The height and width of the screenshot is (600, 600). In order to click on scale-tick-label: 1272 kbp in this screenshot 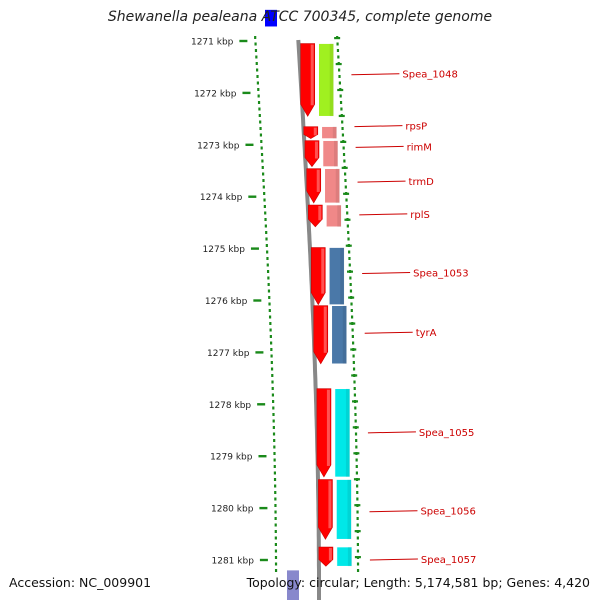, I will do `click(215, 94)`.